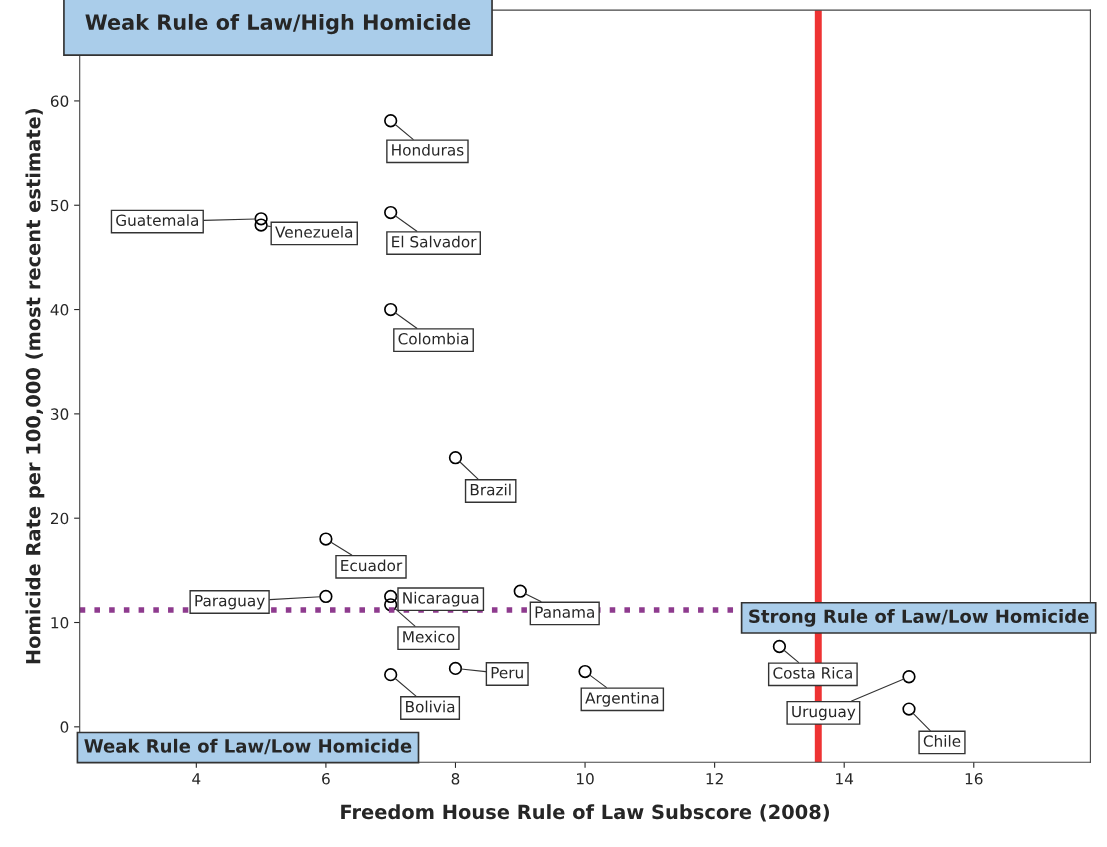 This screenshot has height=847, width=1107. Describe the element at coordinates (278, 24) in the screenshot. I see `annotation: Weak Rule of Law/High Homicide` at that location.